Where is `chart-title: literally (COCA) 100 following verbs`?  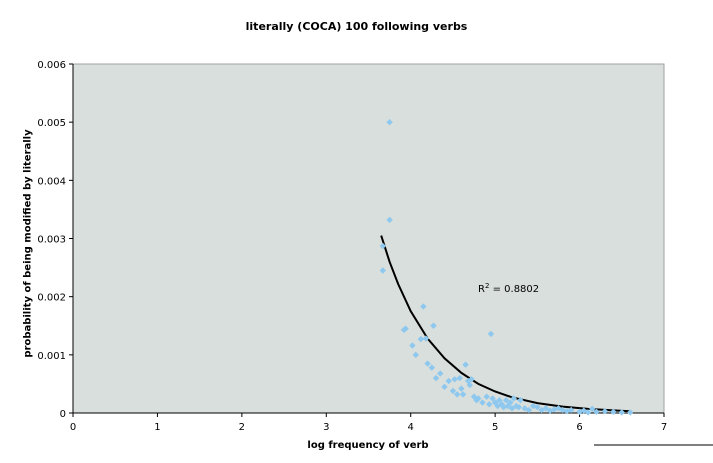
chart-title: literally (COCA) 100 following verbs is located at coordinates (356, 26).